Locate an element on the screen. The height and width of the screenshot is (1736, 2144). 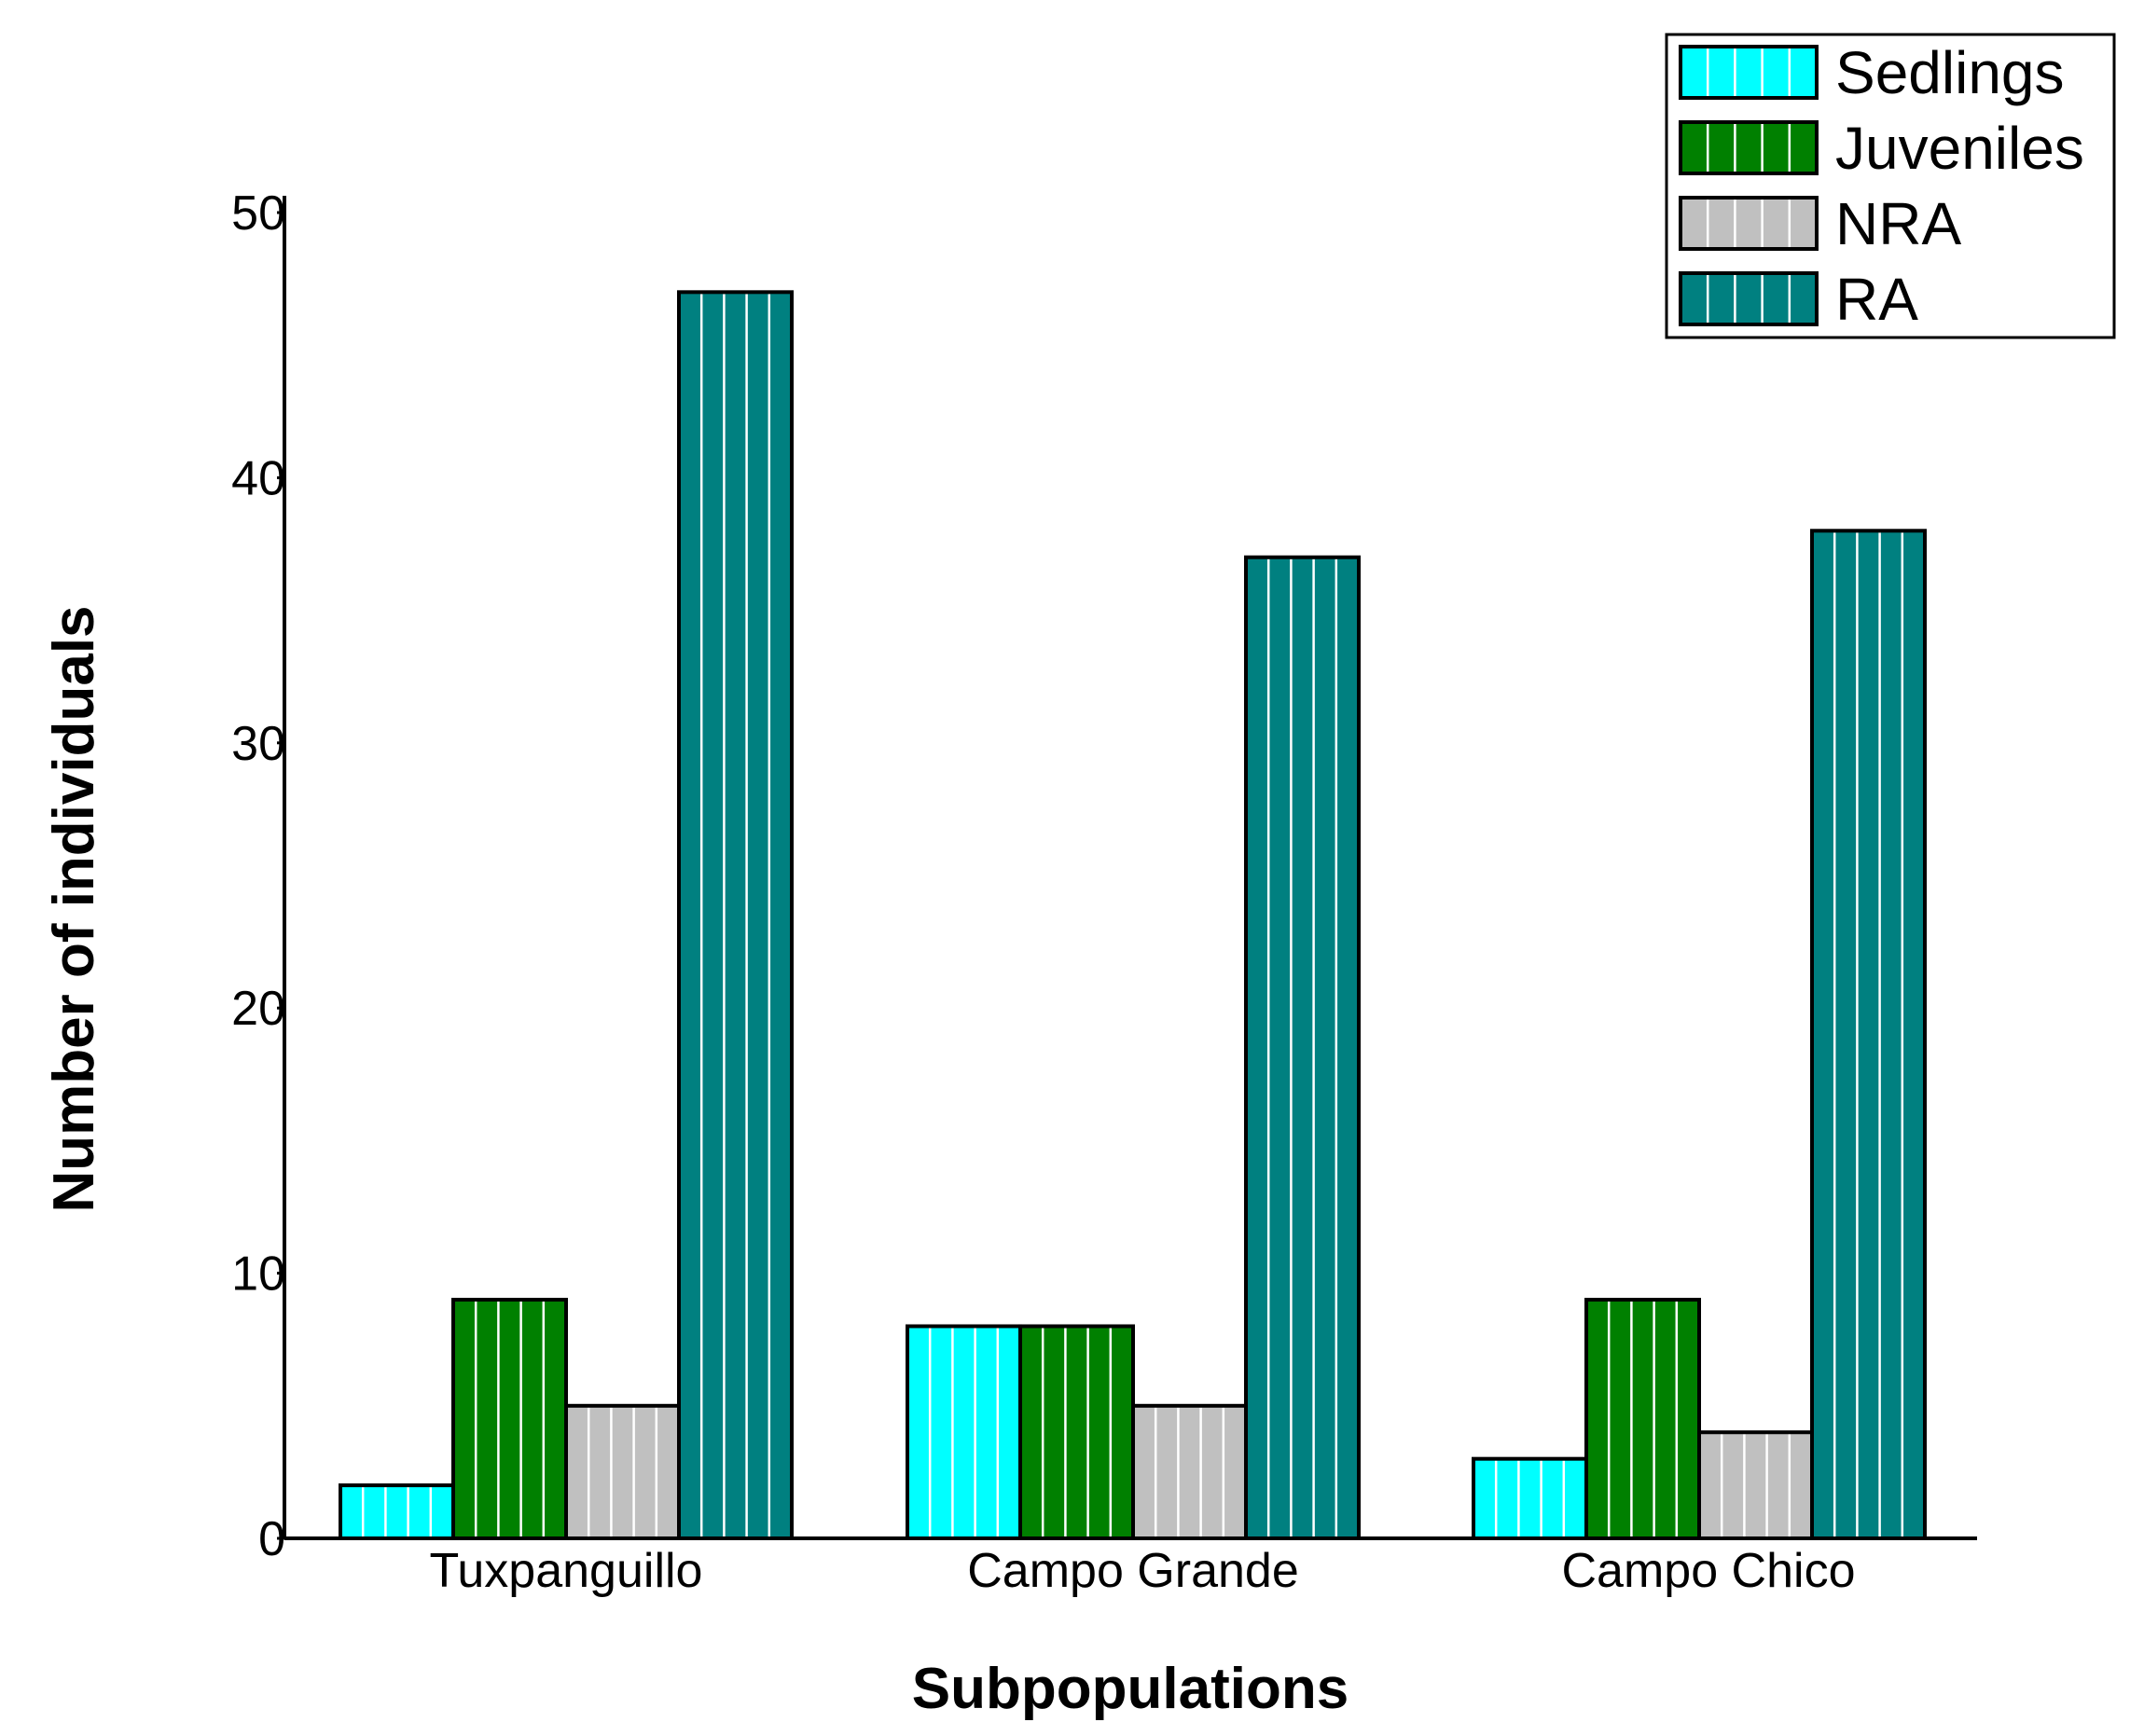
legend-swatch-sedlings-fill is located at coordinates (1749, 72).